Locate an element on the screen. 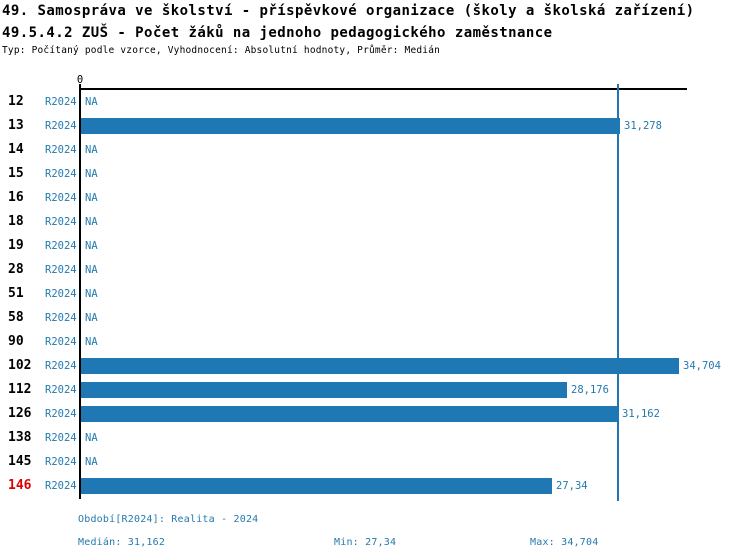  row-label: 58 is located at coordinates (16, 317).